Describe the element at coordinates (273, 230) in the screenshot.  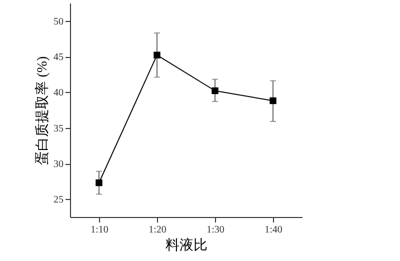
I see `x-tick-label: 1:40` at that location.